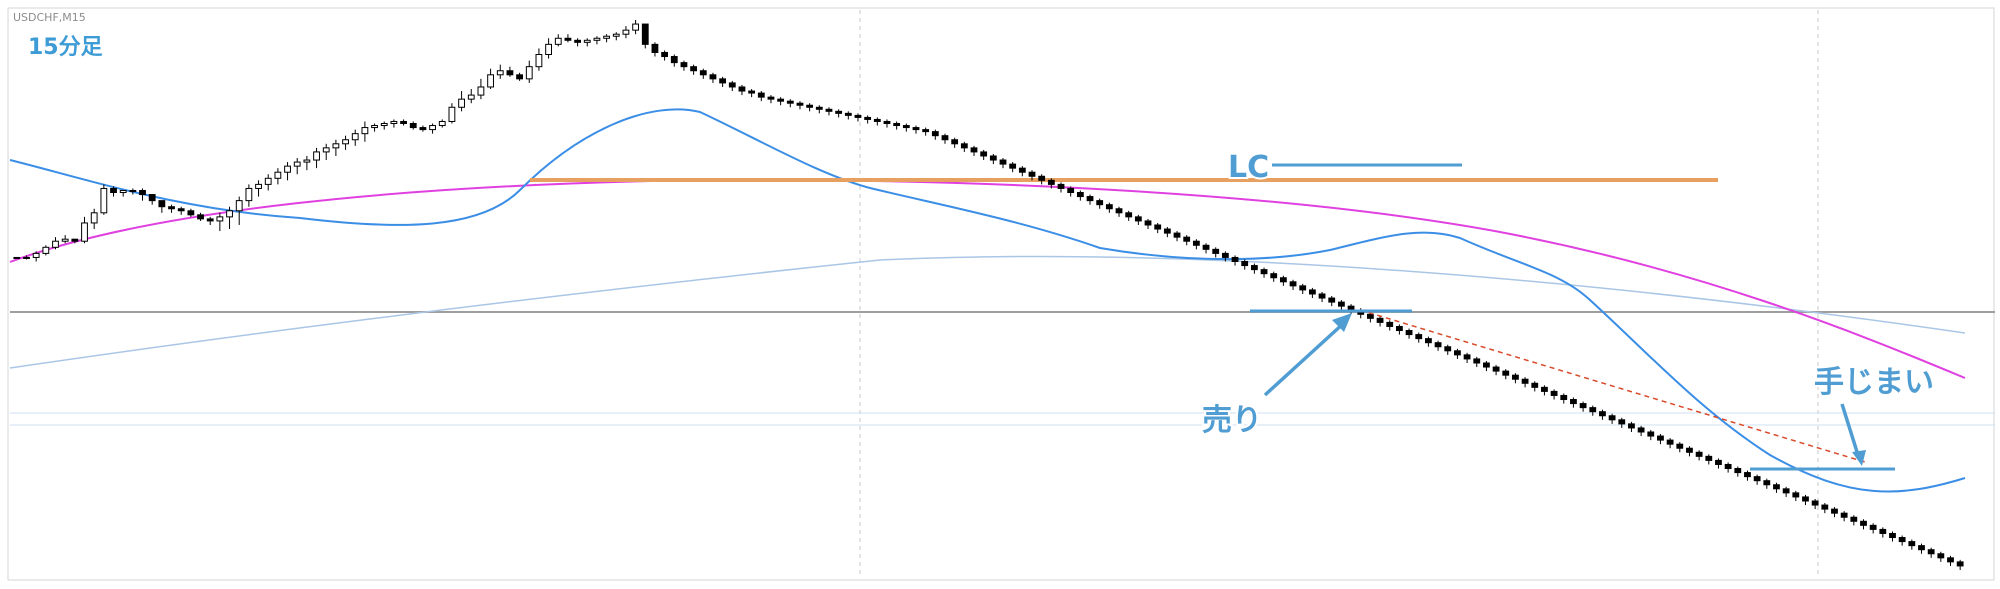 The width and height of the screenshot is (2000, 589). What do you see at coordinates (1859, 458) in the screenshot?
I see `exit-arrow-head` at bounding box center [1859, 458].